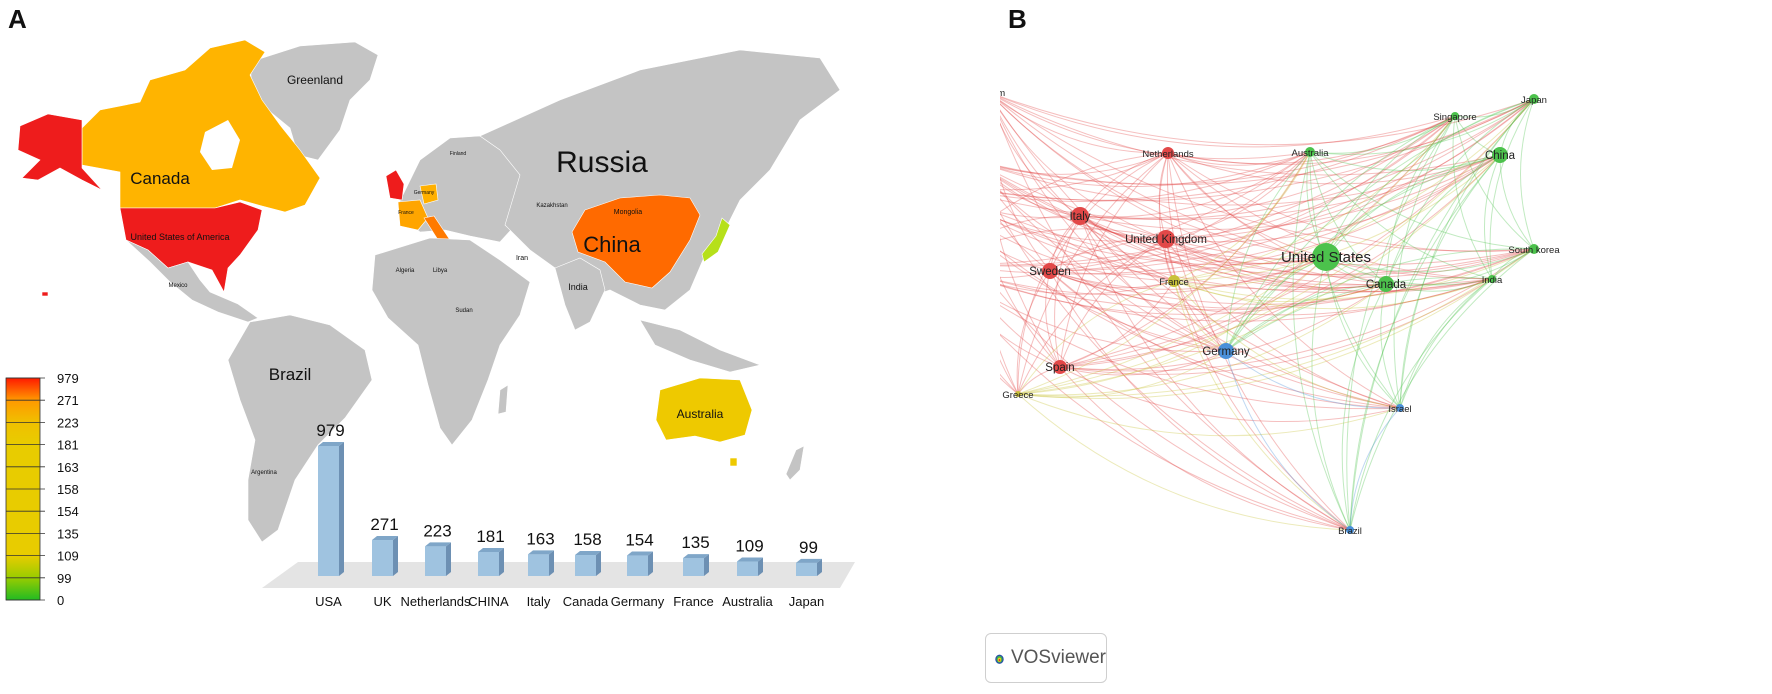 Image resolution: width=1772 pixels, height=694 pixels. What do you see at coordinates (264, 473) in the screenshot?
I see `map-label-argentina: Argentina` at bounding box center [264, 473].